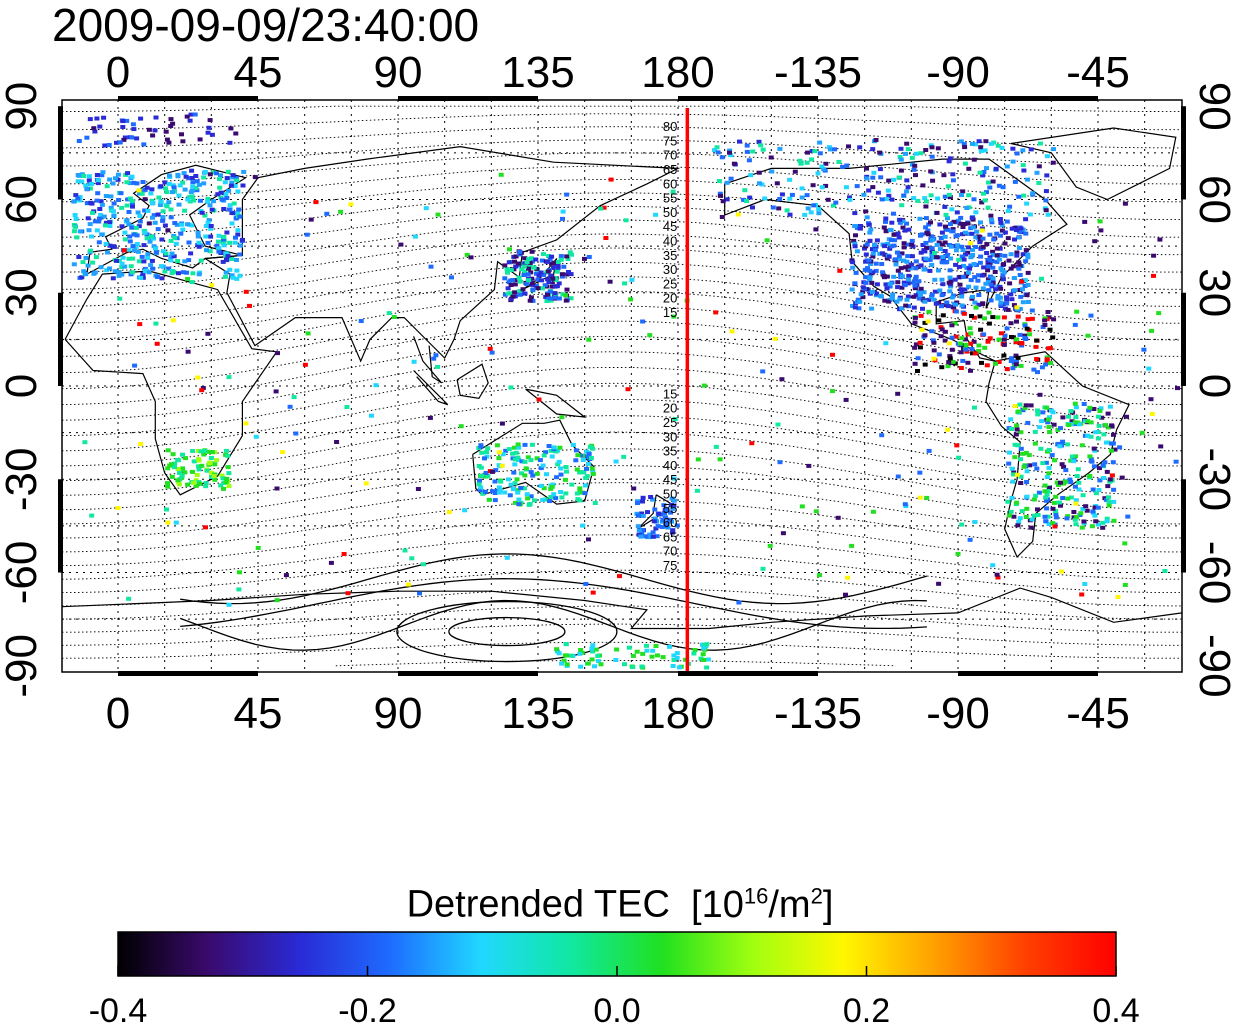 Image resolution: width=1240 pixels, height=1024 pixels. What do you see at coordinates (670, 169) in the screenshot?
I see `contour-label: 65` at bounding box center [670, 169].